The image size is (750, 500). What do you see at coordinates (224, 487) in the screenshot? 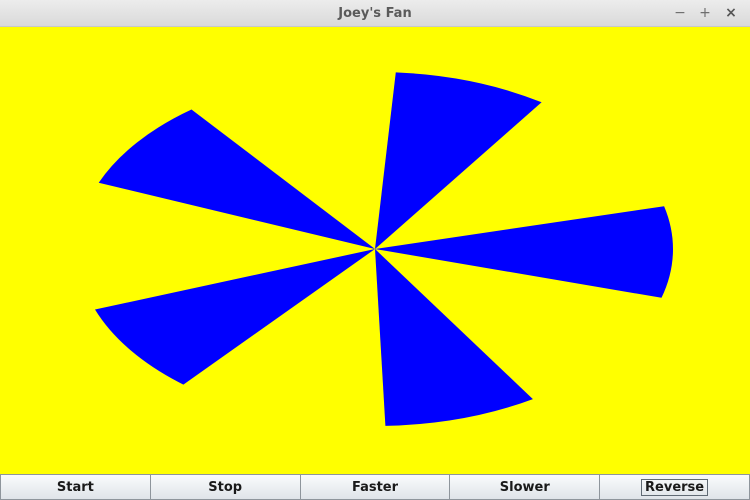
I see `stop-button: Stop` at bounding box center [224, 487].